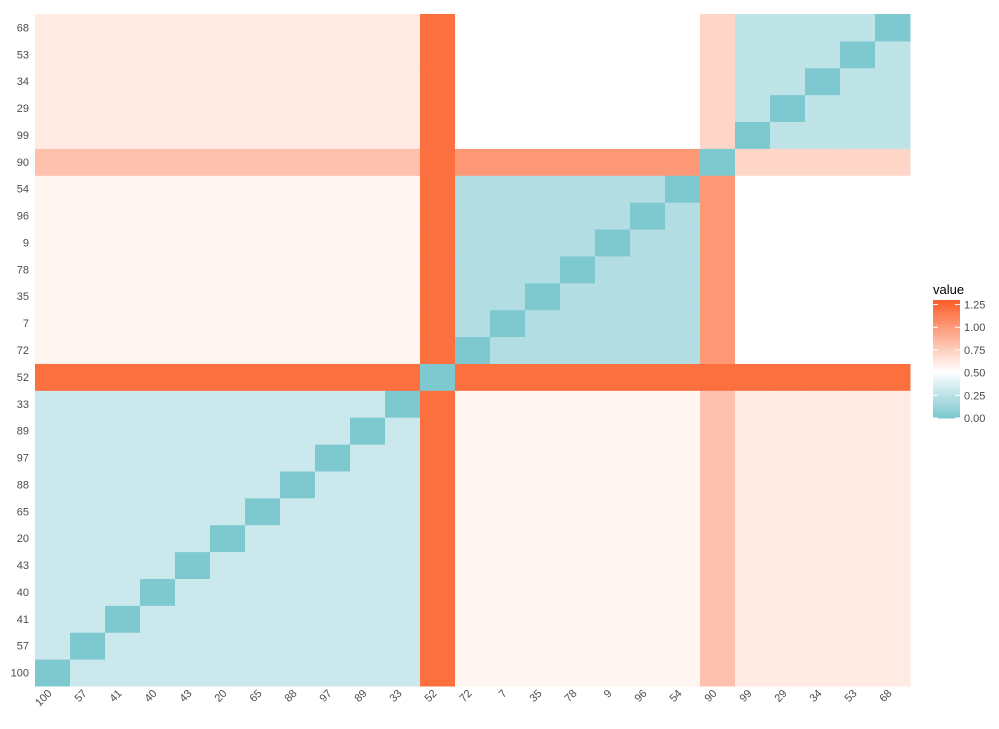 Image resolution: width=999 pixels, height=729 pixels. I want to click on y-tick-label: 41, so click(23, 620).